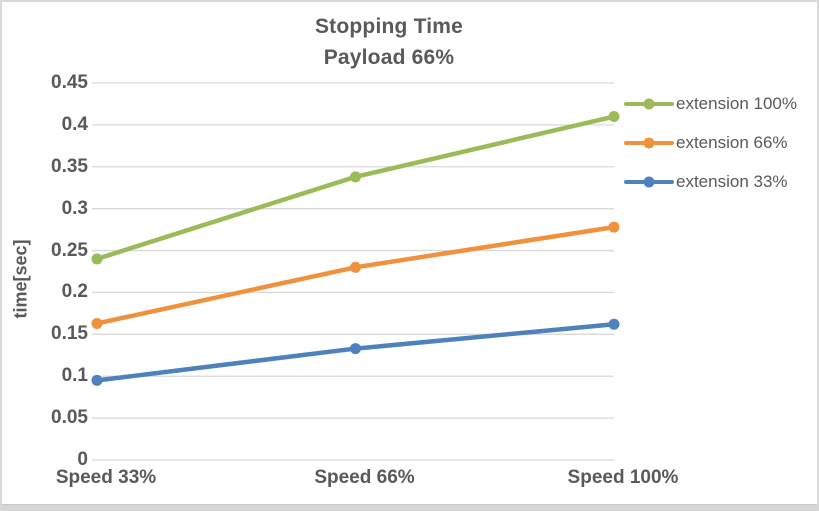 The height and width of the screenshot is (511, 819). Describe the element at coordinates (69, 166) in the screenshot. I see `y-tick-label: 0.35` at that location.